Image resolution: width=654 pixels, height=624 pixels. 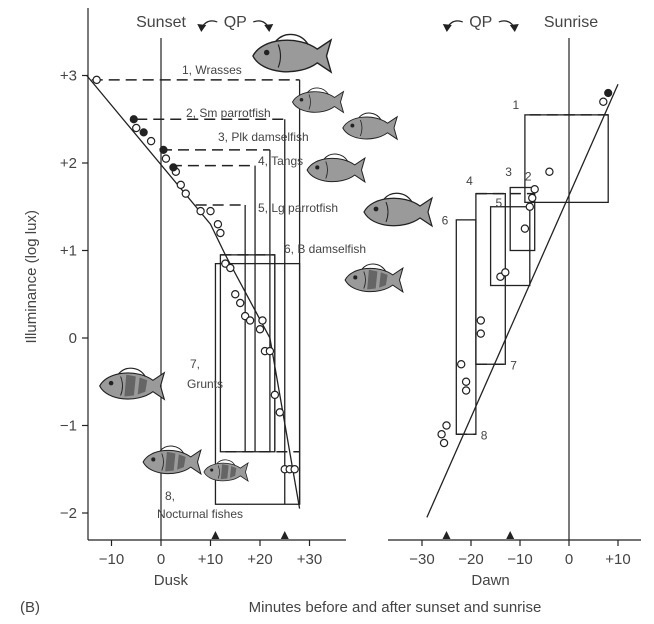 I want to click on grunt-fish-icon, so click(x=132, y=384).